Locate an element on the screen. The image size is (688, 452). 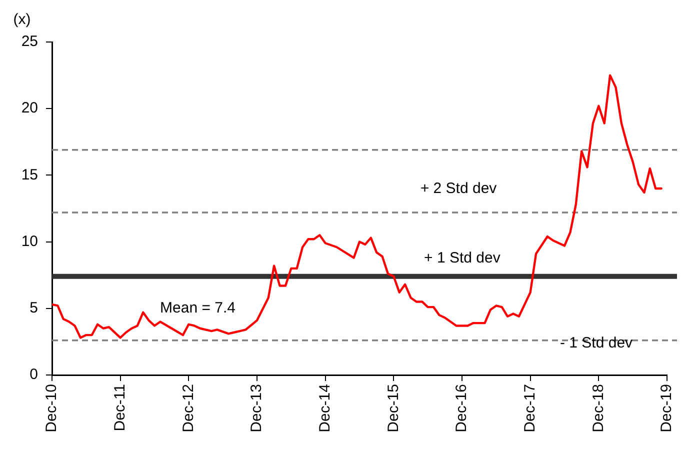
ref-line-label: - 1 Std dev is located at coordinates (597, 343).